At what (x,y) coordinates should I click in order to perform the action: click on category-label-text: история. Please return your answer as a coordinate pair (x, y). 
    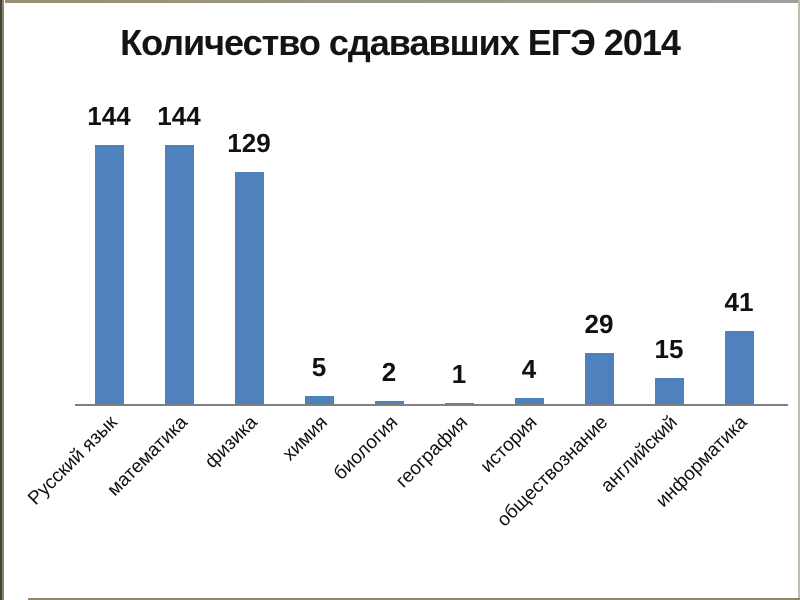
    Looking at the image, I should click on (509, 444).